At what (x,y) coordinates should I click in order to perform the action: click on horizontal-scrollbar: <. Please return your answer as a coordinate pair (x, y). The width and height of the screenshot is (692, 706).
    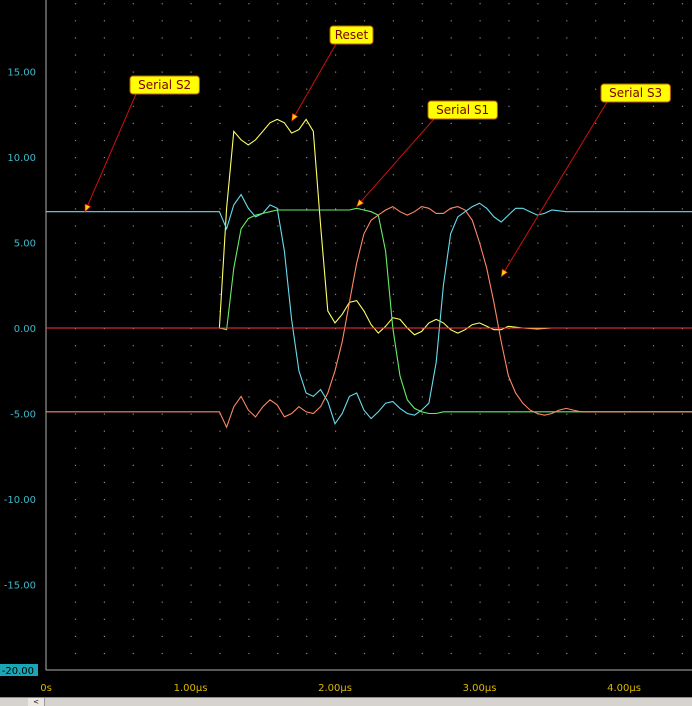
    Looking at the image, I should click on (346, 701).